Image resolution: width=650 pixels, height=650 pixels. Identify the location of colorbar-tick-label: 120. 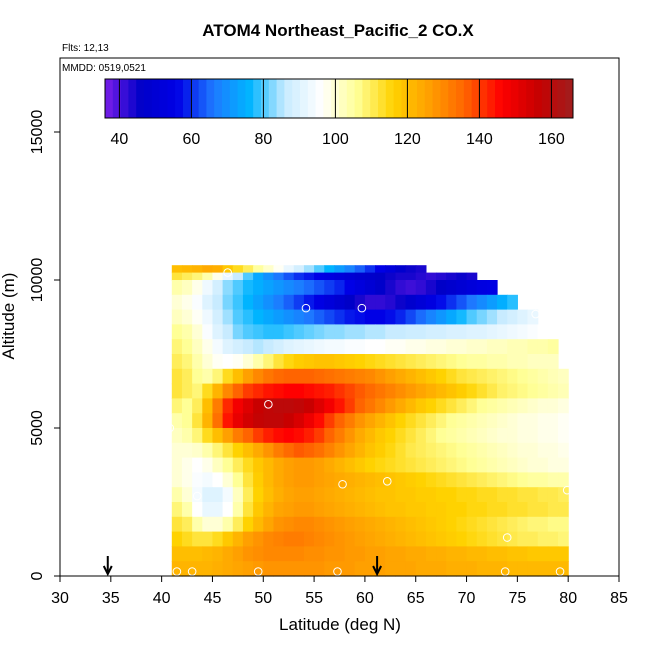
(407, 139).